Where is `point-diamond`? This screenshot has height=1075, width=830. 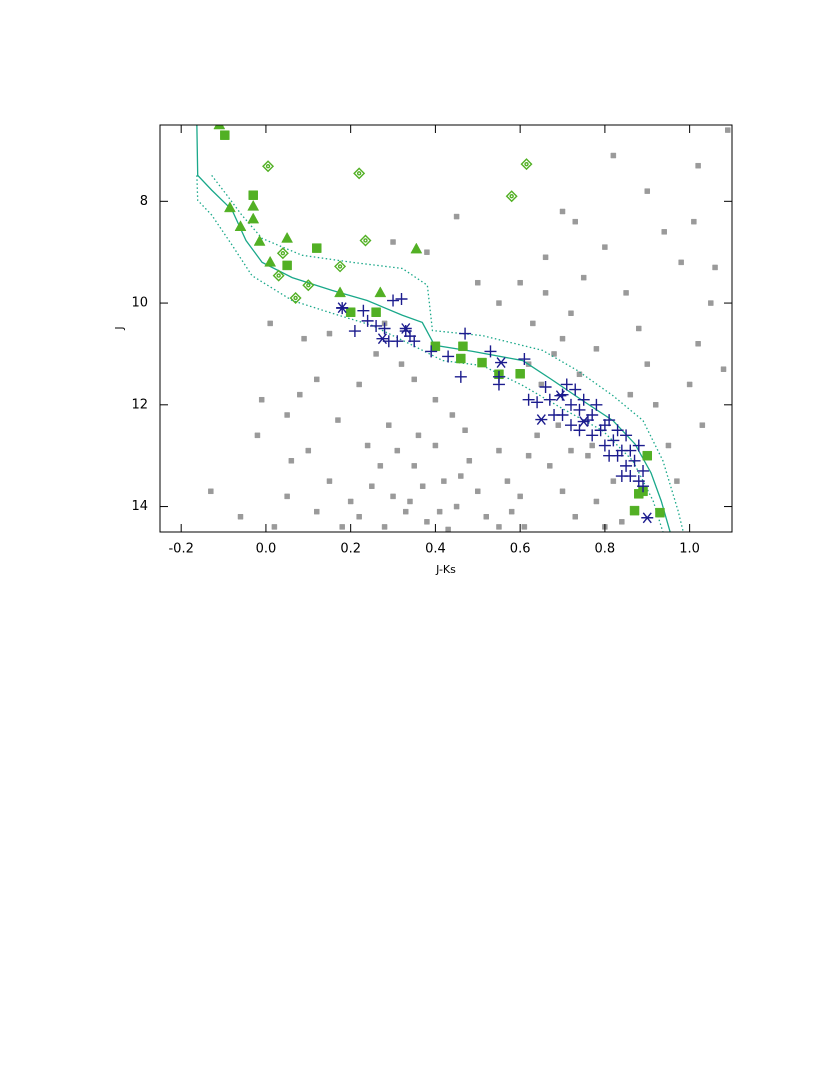 point-diamond is located at coordinates (268, 166).